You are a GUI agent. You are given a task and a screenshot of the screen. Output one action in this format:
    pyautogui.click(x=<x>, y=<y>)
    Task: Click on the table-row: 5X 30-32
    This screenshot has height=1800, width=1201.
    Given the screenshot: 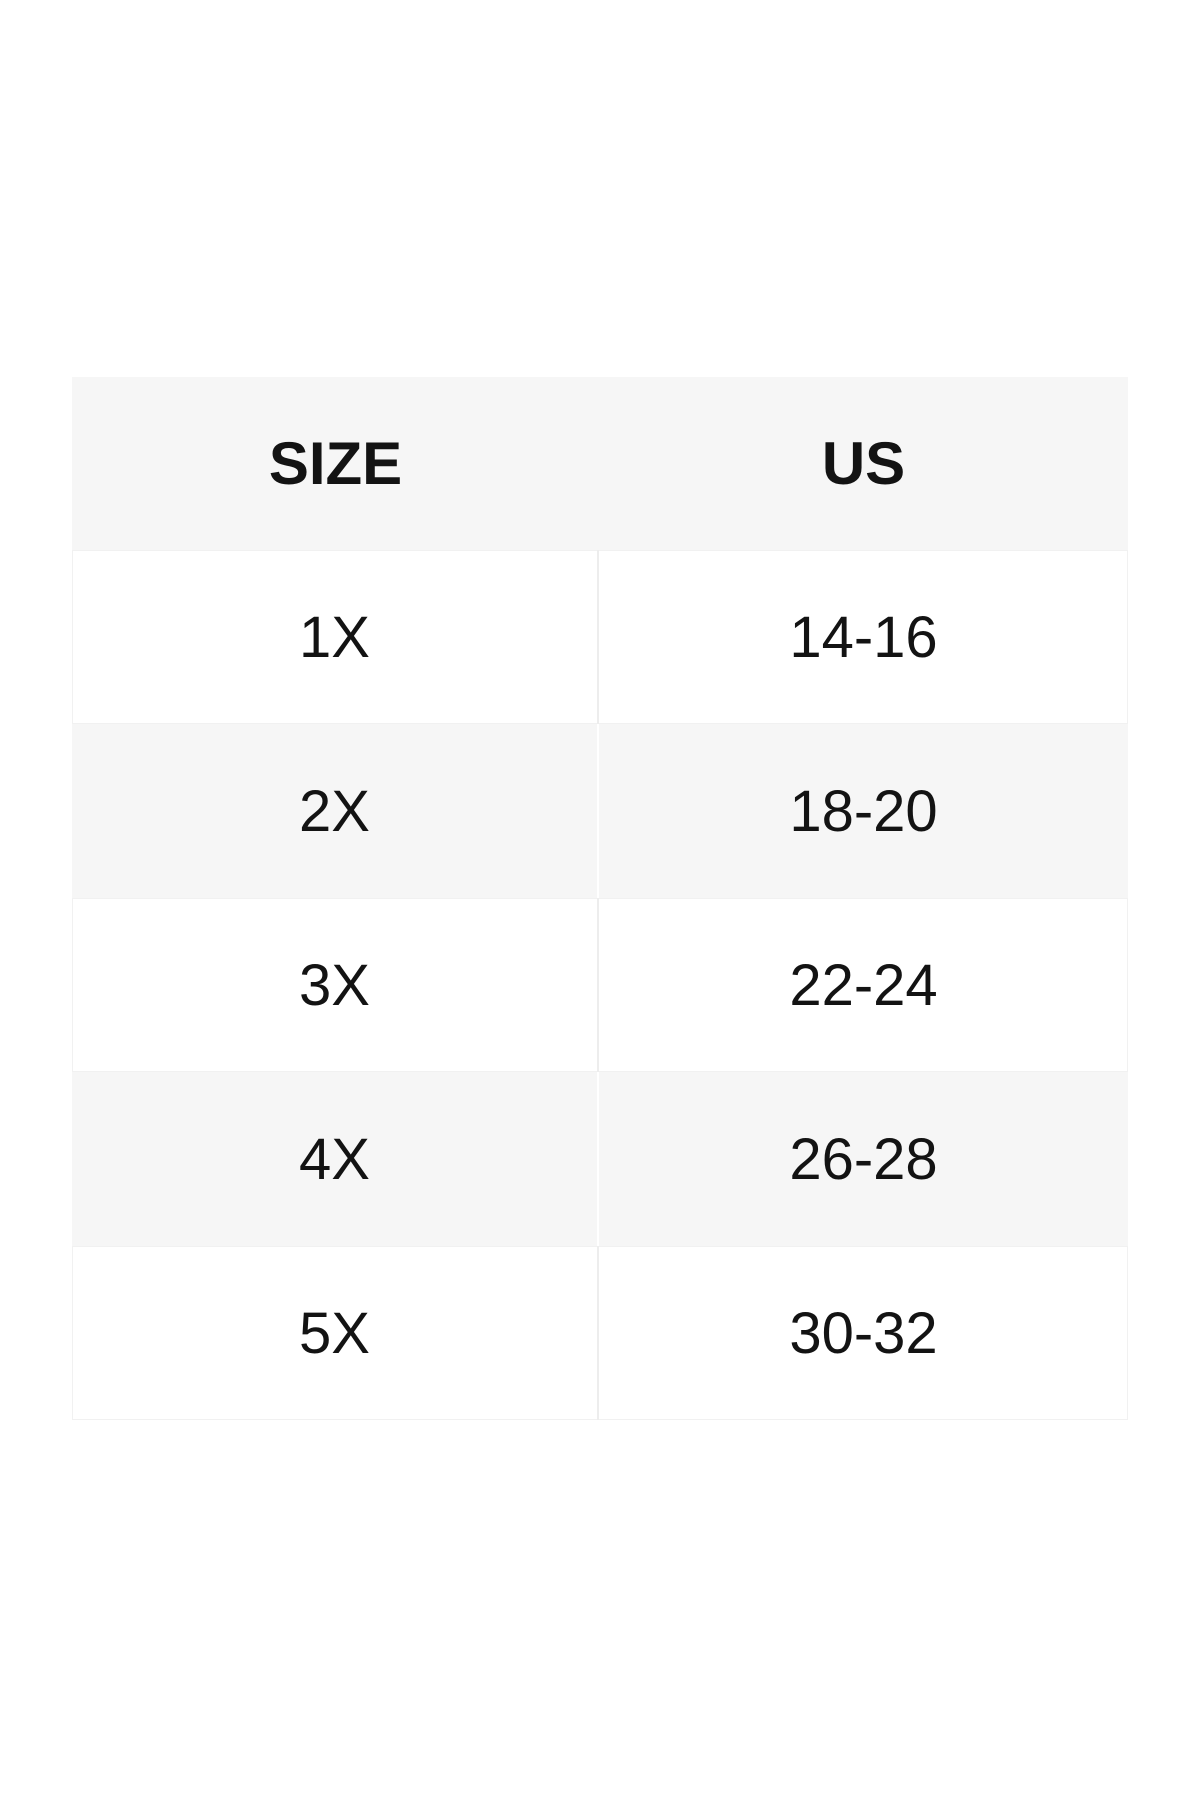 What is the action you would take?
    pyautogui.click(x=600, y=1333)
    